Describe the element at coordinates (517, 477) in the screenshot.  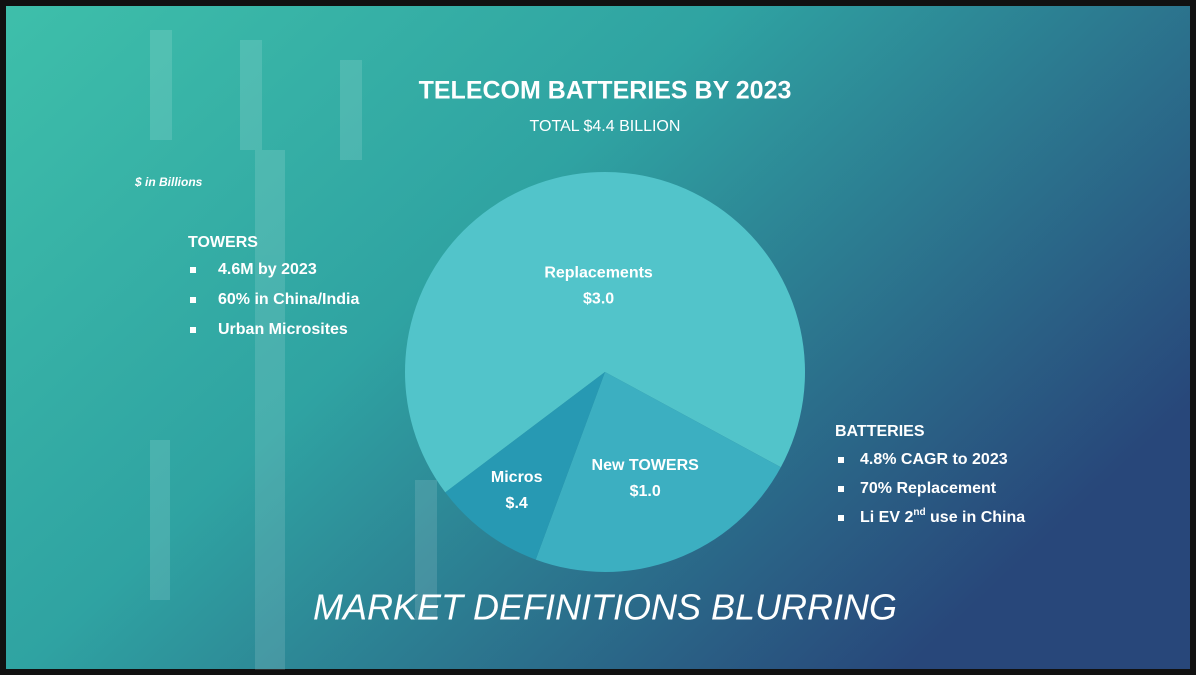
I see `slice-label: Micros` at that location.